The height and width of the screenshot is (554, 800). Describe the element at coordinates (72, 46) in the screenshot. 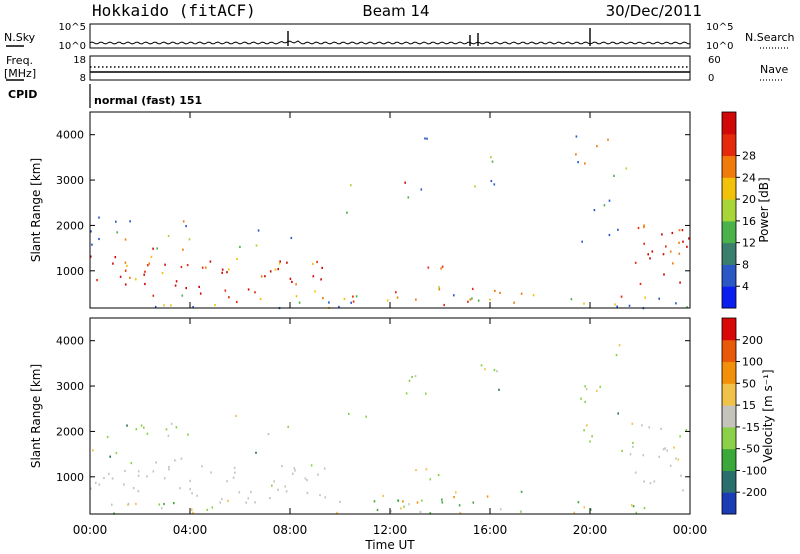

I see `nsky-tick-bottom: 10^0` at that location.